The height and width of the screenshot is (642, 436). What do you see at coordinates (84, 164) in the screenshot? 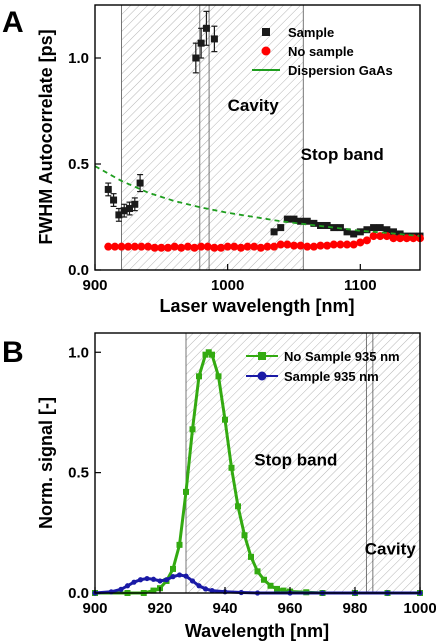
I see `y-axis: 0.0 0.5 1.0` at bounding box center [84, 164].